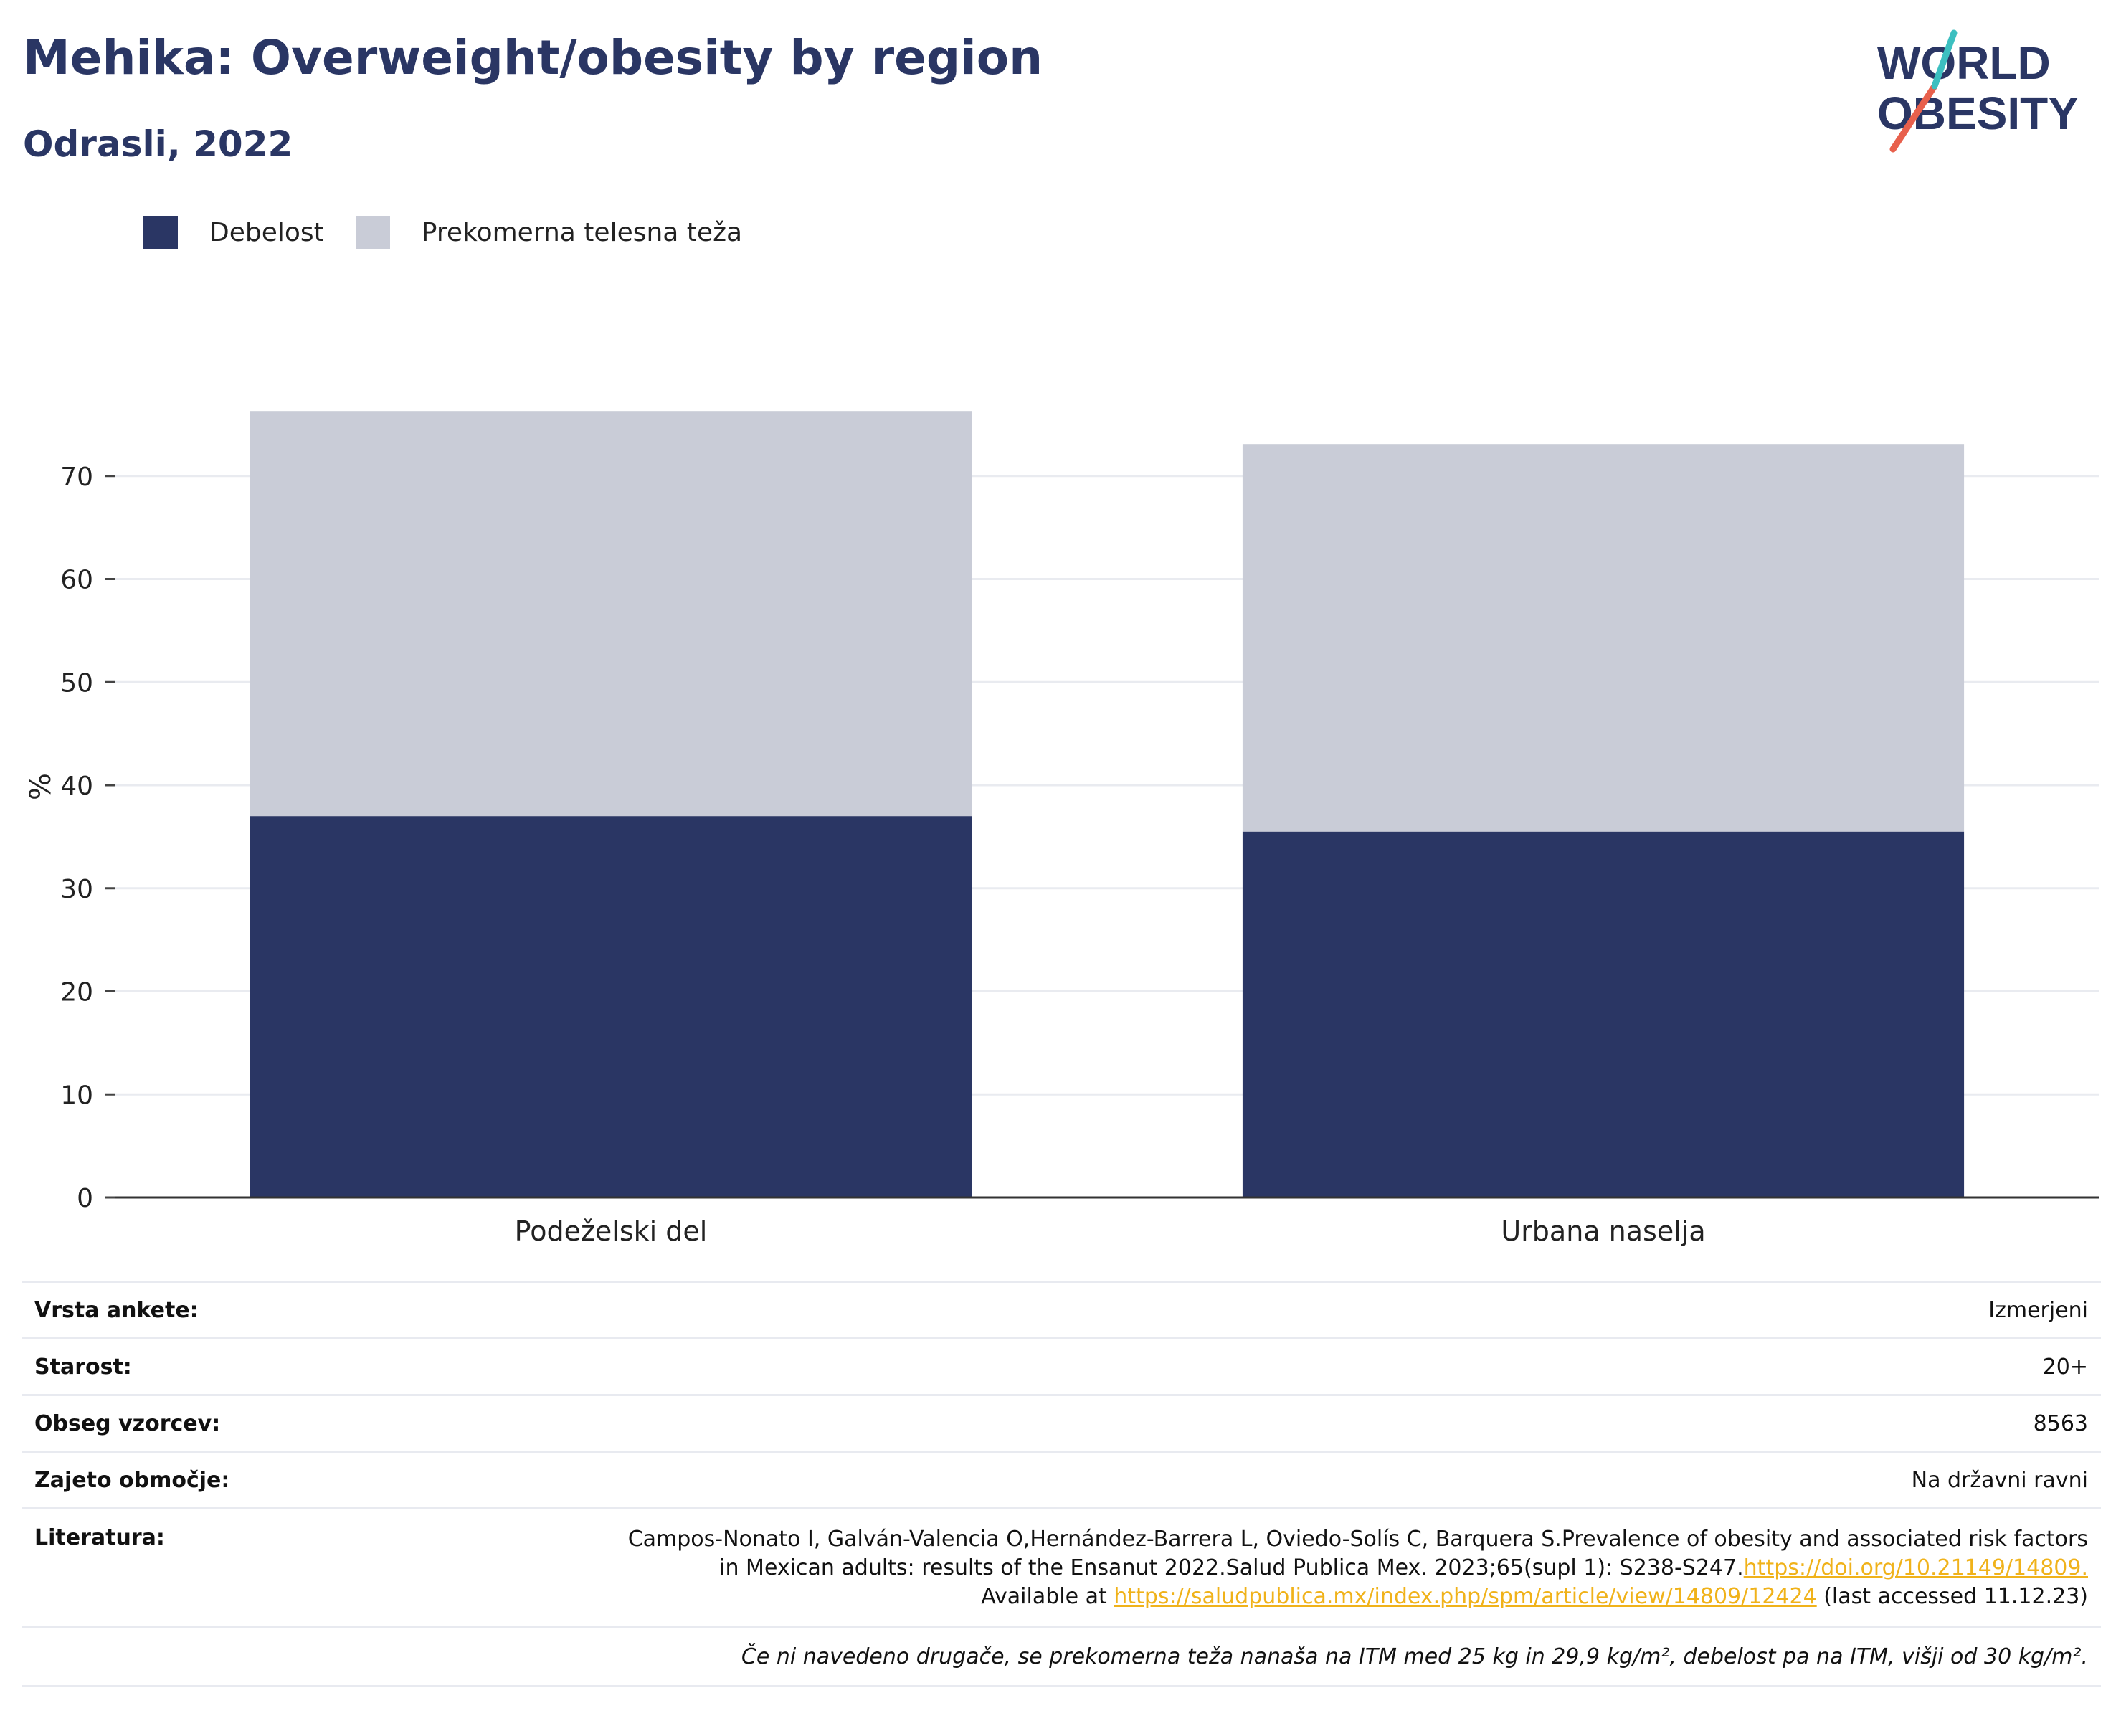 The image size is (2121, 1736). I want to click on y-tick-label: 0, so click(85, 1199).